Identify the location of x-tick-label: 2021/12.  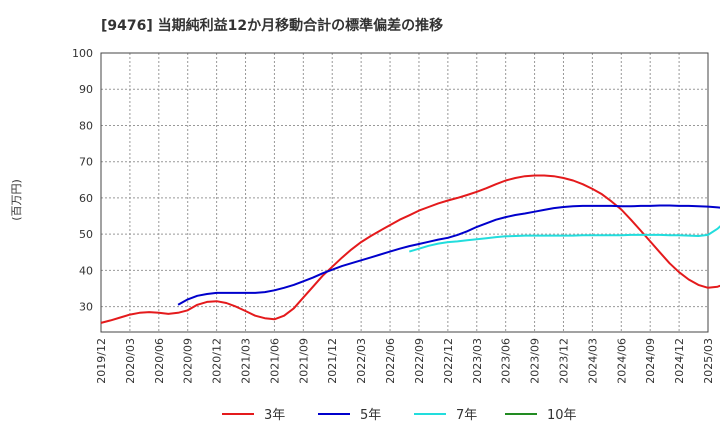
(332, 361).